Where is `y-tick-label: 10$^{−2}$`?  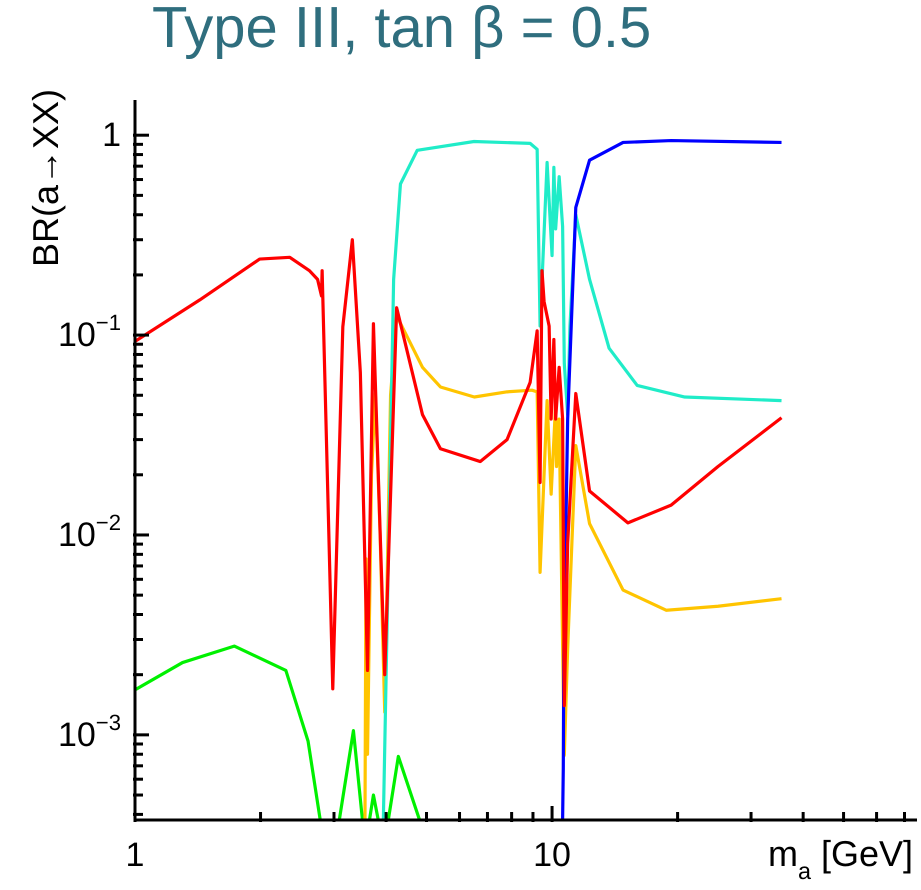 y-tick-label: 10$^{−2}$ is located at coordinates (89, 532).